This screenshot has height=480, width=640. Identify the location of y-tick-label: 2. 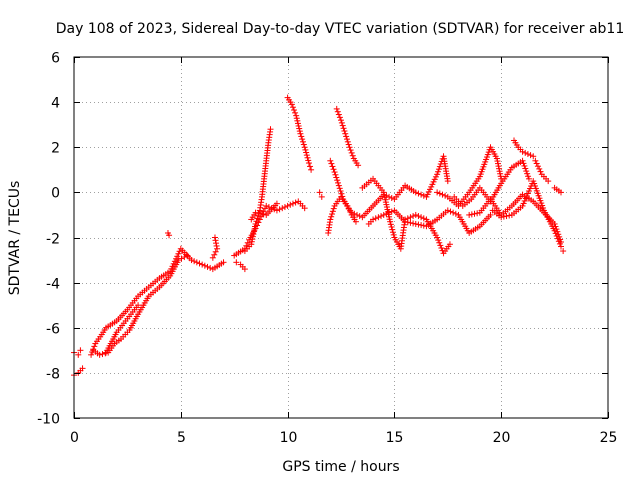
(55, 149).